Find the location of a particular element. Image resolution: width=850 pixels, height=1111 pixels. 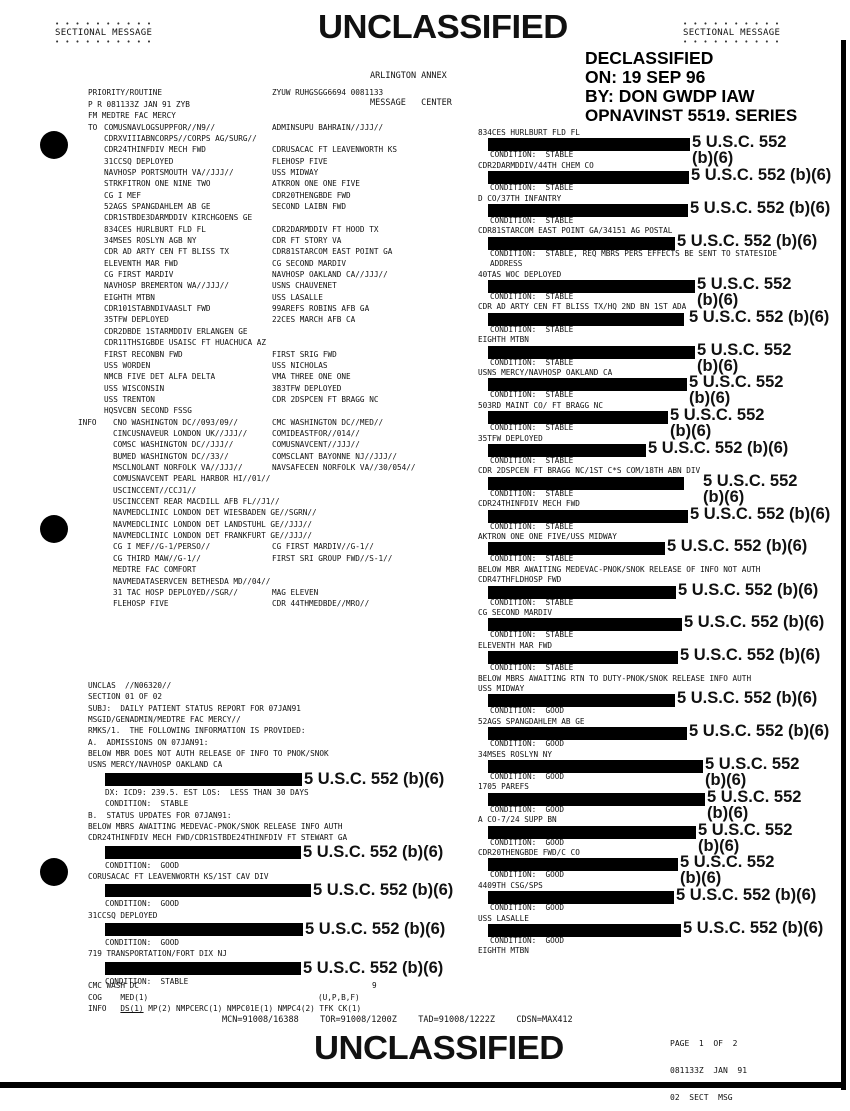

addressee: CMC WASHINGTON DC//MED// is located at coordinates (328, 422).